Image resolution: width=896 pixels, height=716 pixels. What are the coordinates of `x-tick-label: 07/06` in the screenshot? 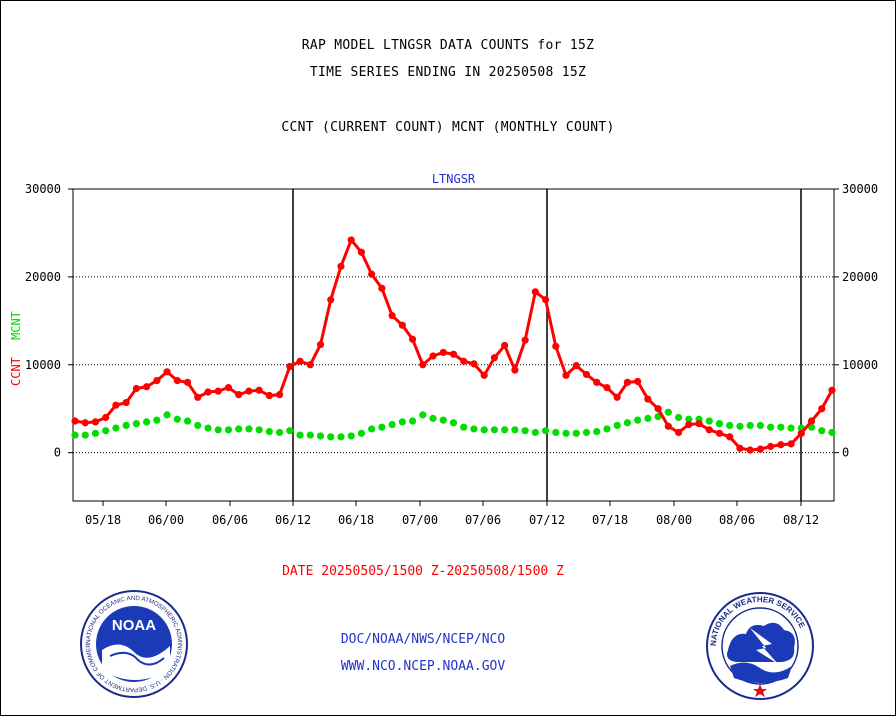 It's located at (483, 520).